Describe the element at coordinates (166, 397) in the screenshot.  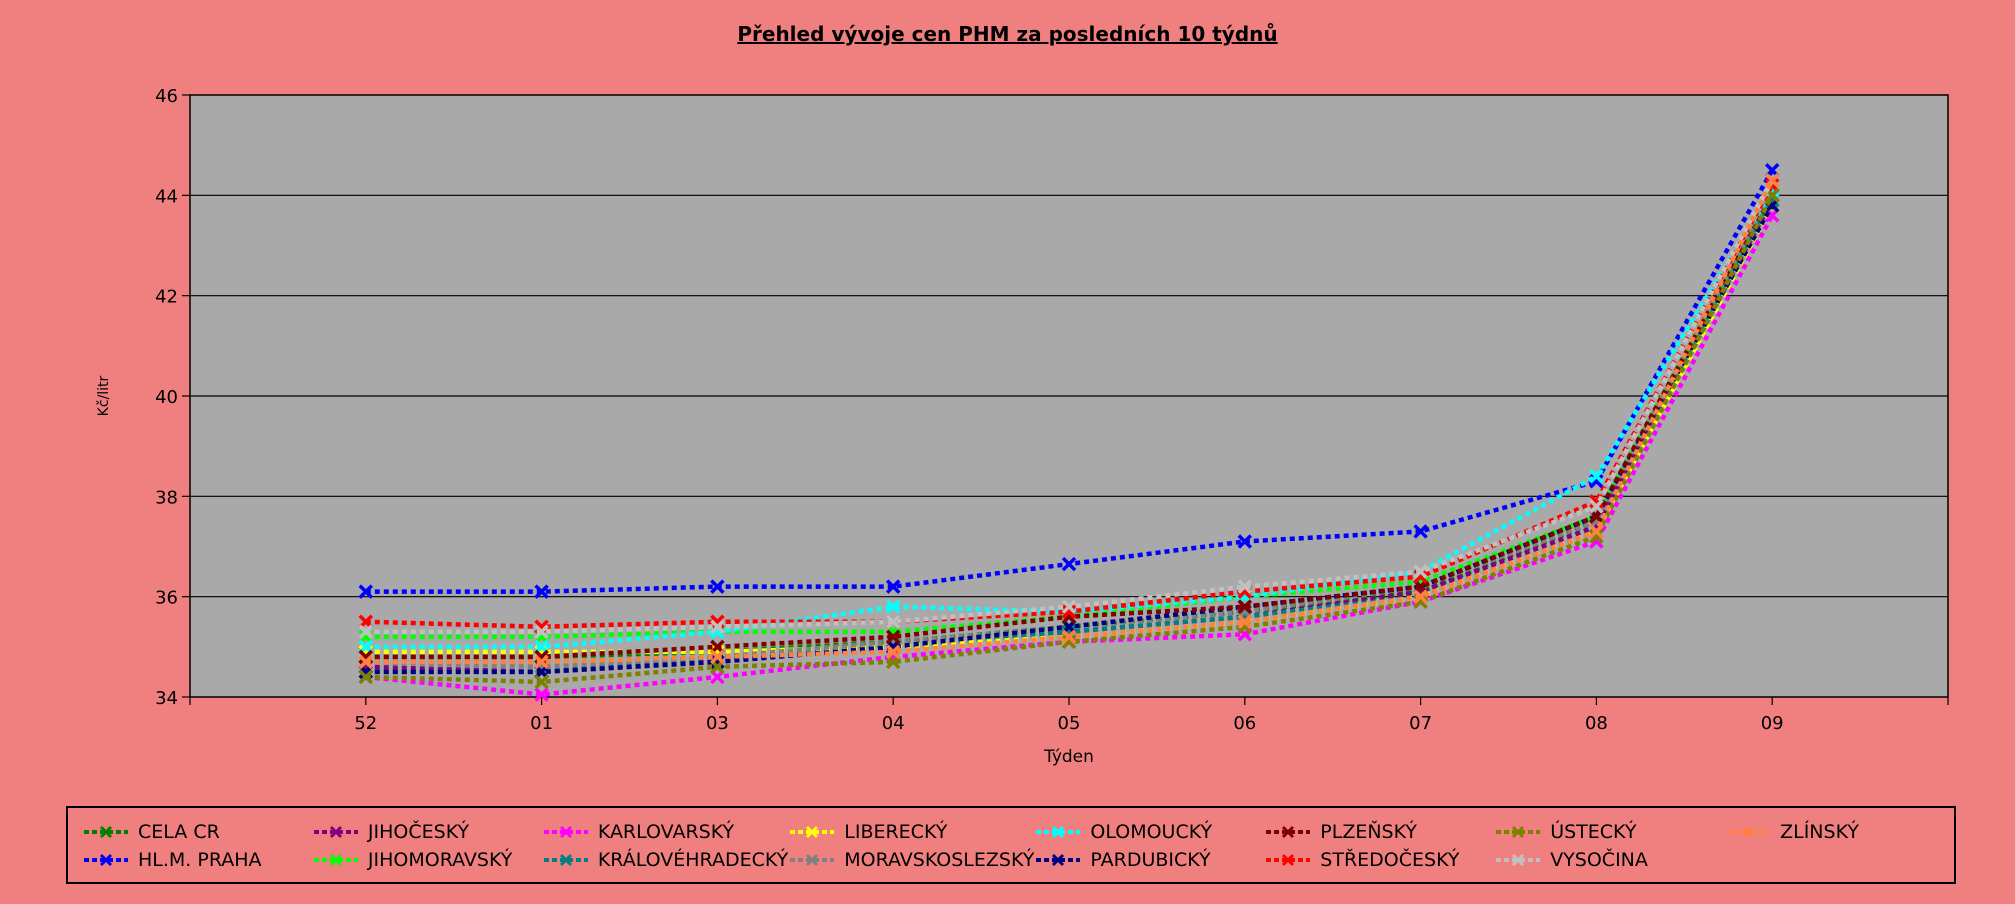
I see `y-tick-label: 40` at that location.